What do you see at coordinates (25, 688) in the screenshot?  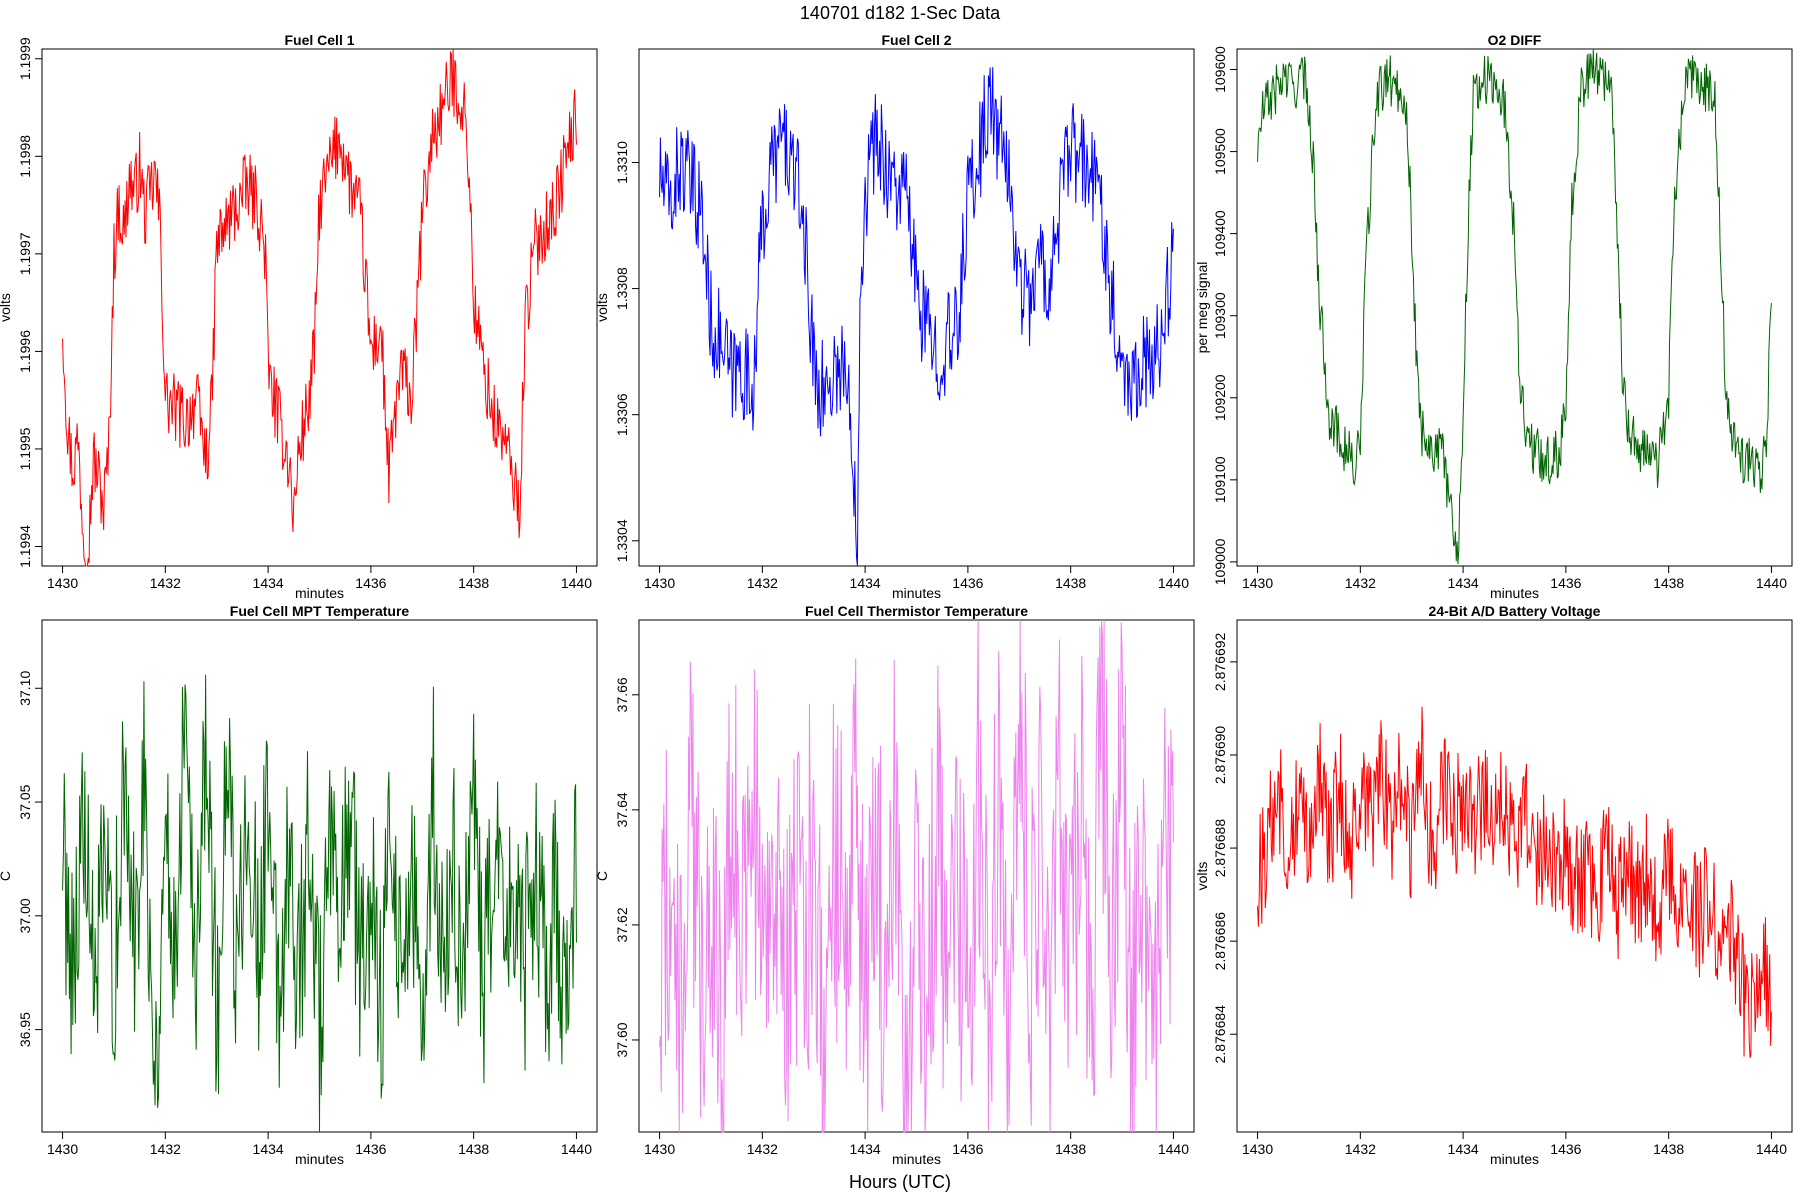 I see `y-tick-label: 37.10` at bounding box center [25, 688].